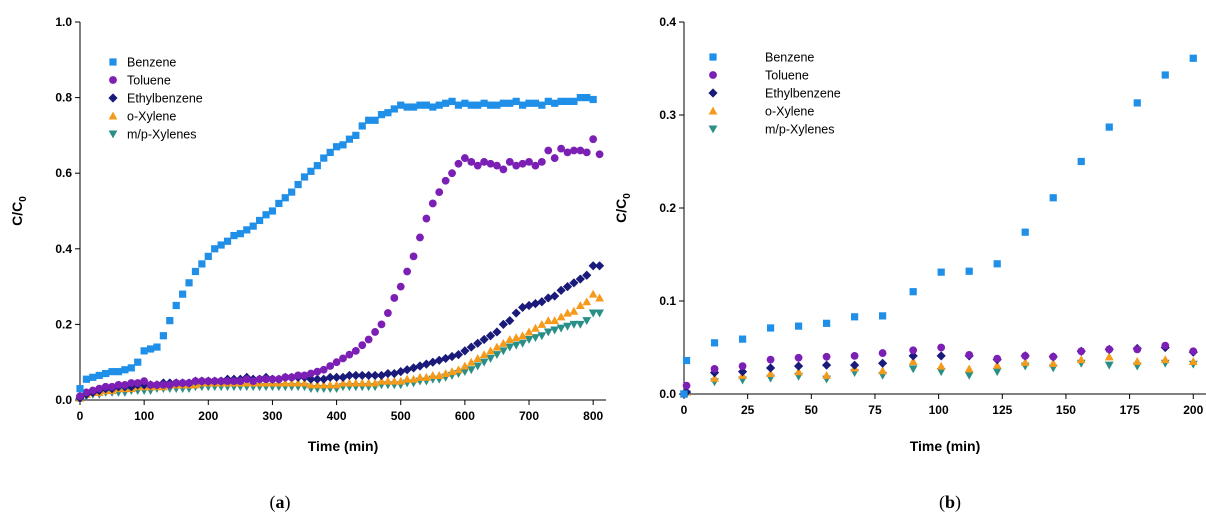  What do you see at coordinates (667, 394) in the screenshot?
I see `y-tick-label: 0.0` at bounding box center [667, 394].